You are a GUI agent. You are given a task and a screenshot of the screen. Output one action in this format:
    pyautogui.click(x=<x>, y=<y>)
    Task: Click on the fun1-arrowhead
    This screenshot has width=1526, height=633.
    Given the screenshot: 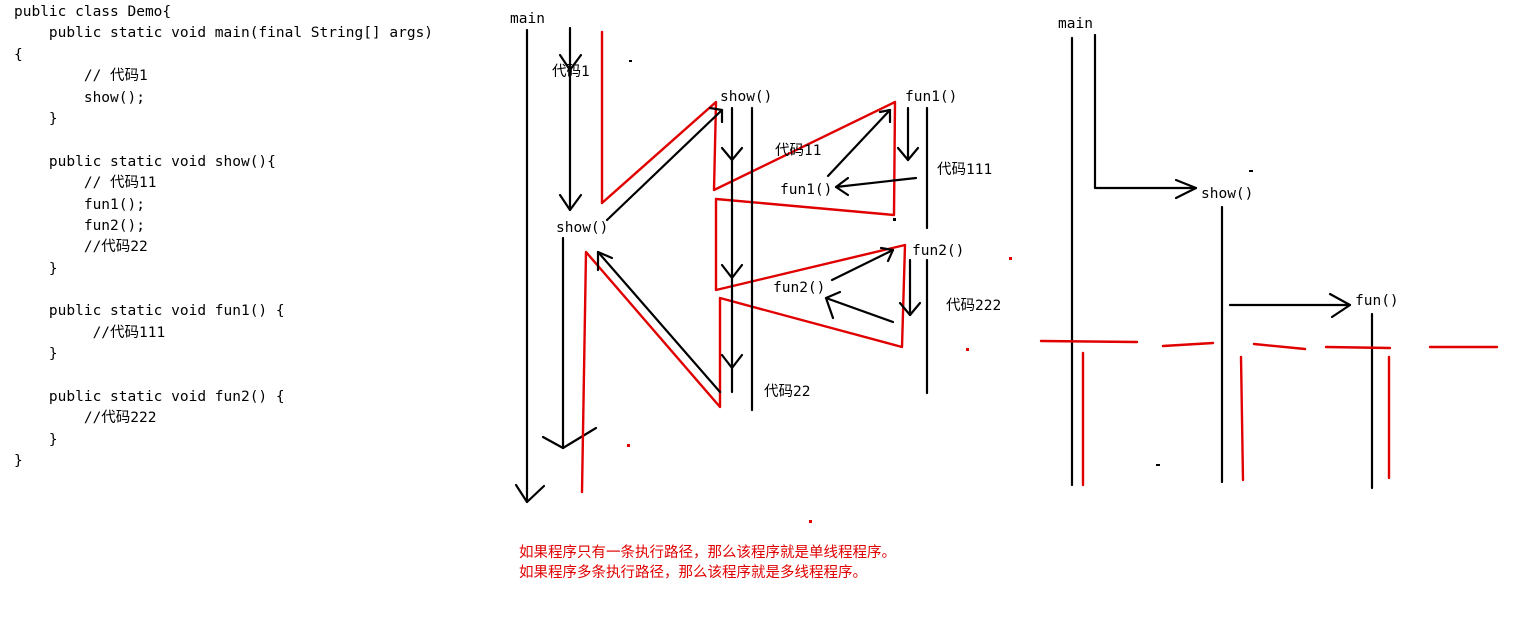 What is the action you would take?
    pyautogui.click(x=908, y=154)
    